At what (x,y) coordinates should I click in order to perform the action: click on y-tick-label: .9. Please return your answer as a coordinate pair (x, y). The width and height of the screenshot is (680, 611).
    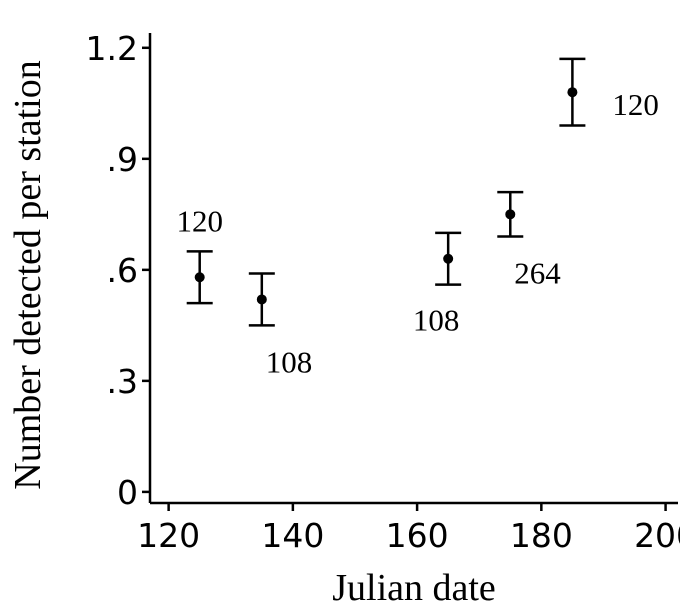
    Looking at the image, I should click on (123, 159).